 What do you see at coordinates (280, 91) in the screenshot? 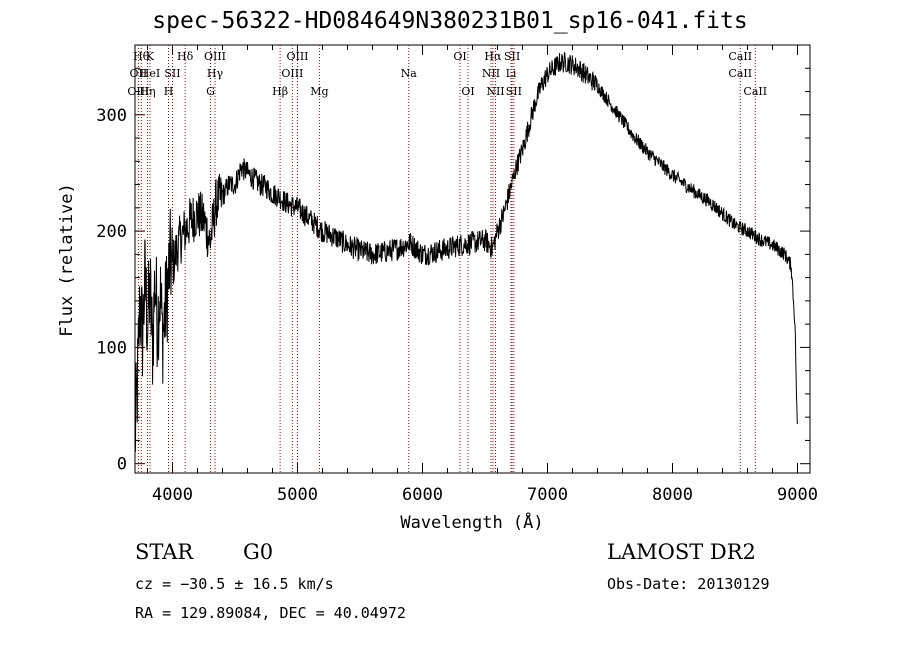
I see `spectral-line-label: Hβ` at bounding box center [280, 91].